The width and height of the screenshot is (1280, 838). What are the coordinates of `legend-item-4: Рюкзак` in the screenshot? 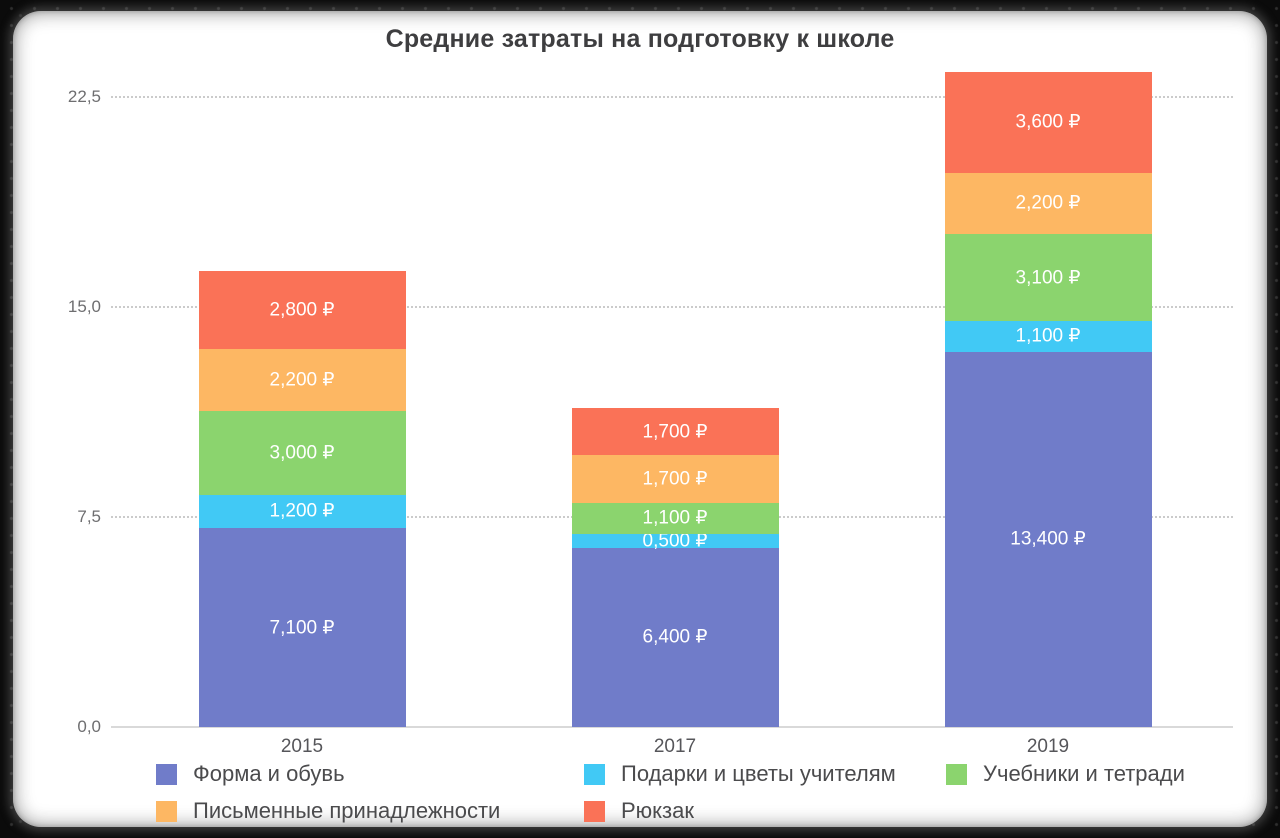 It's located at (765, 811).